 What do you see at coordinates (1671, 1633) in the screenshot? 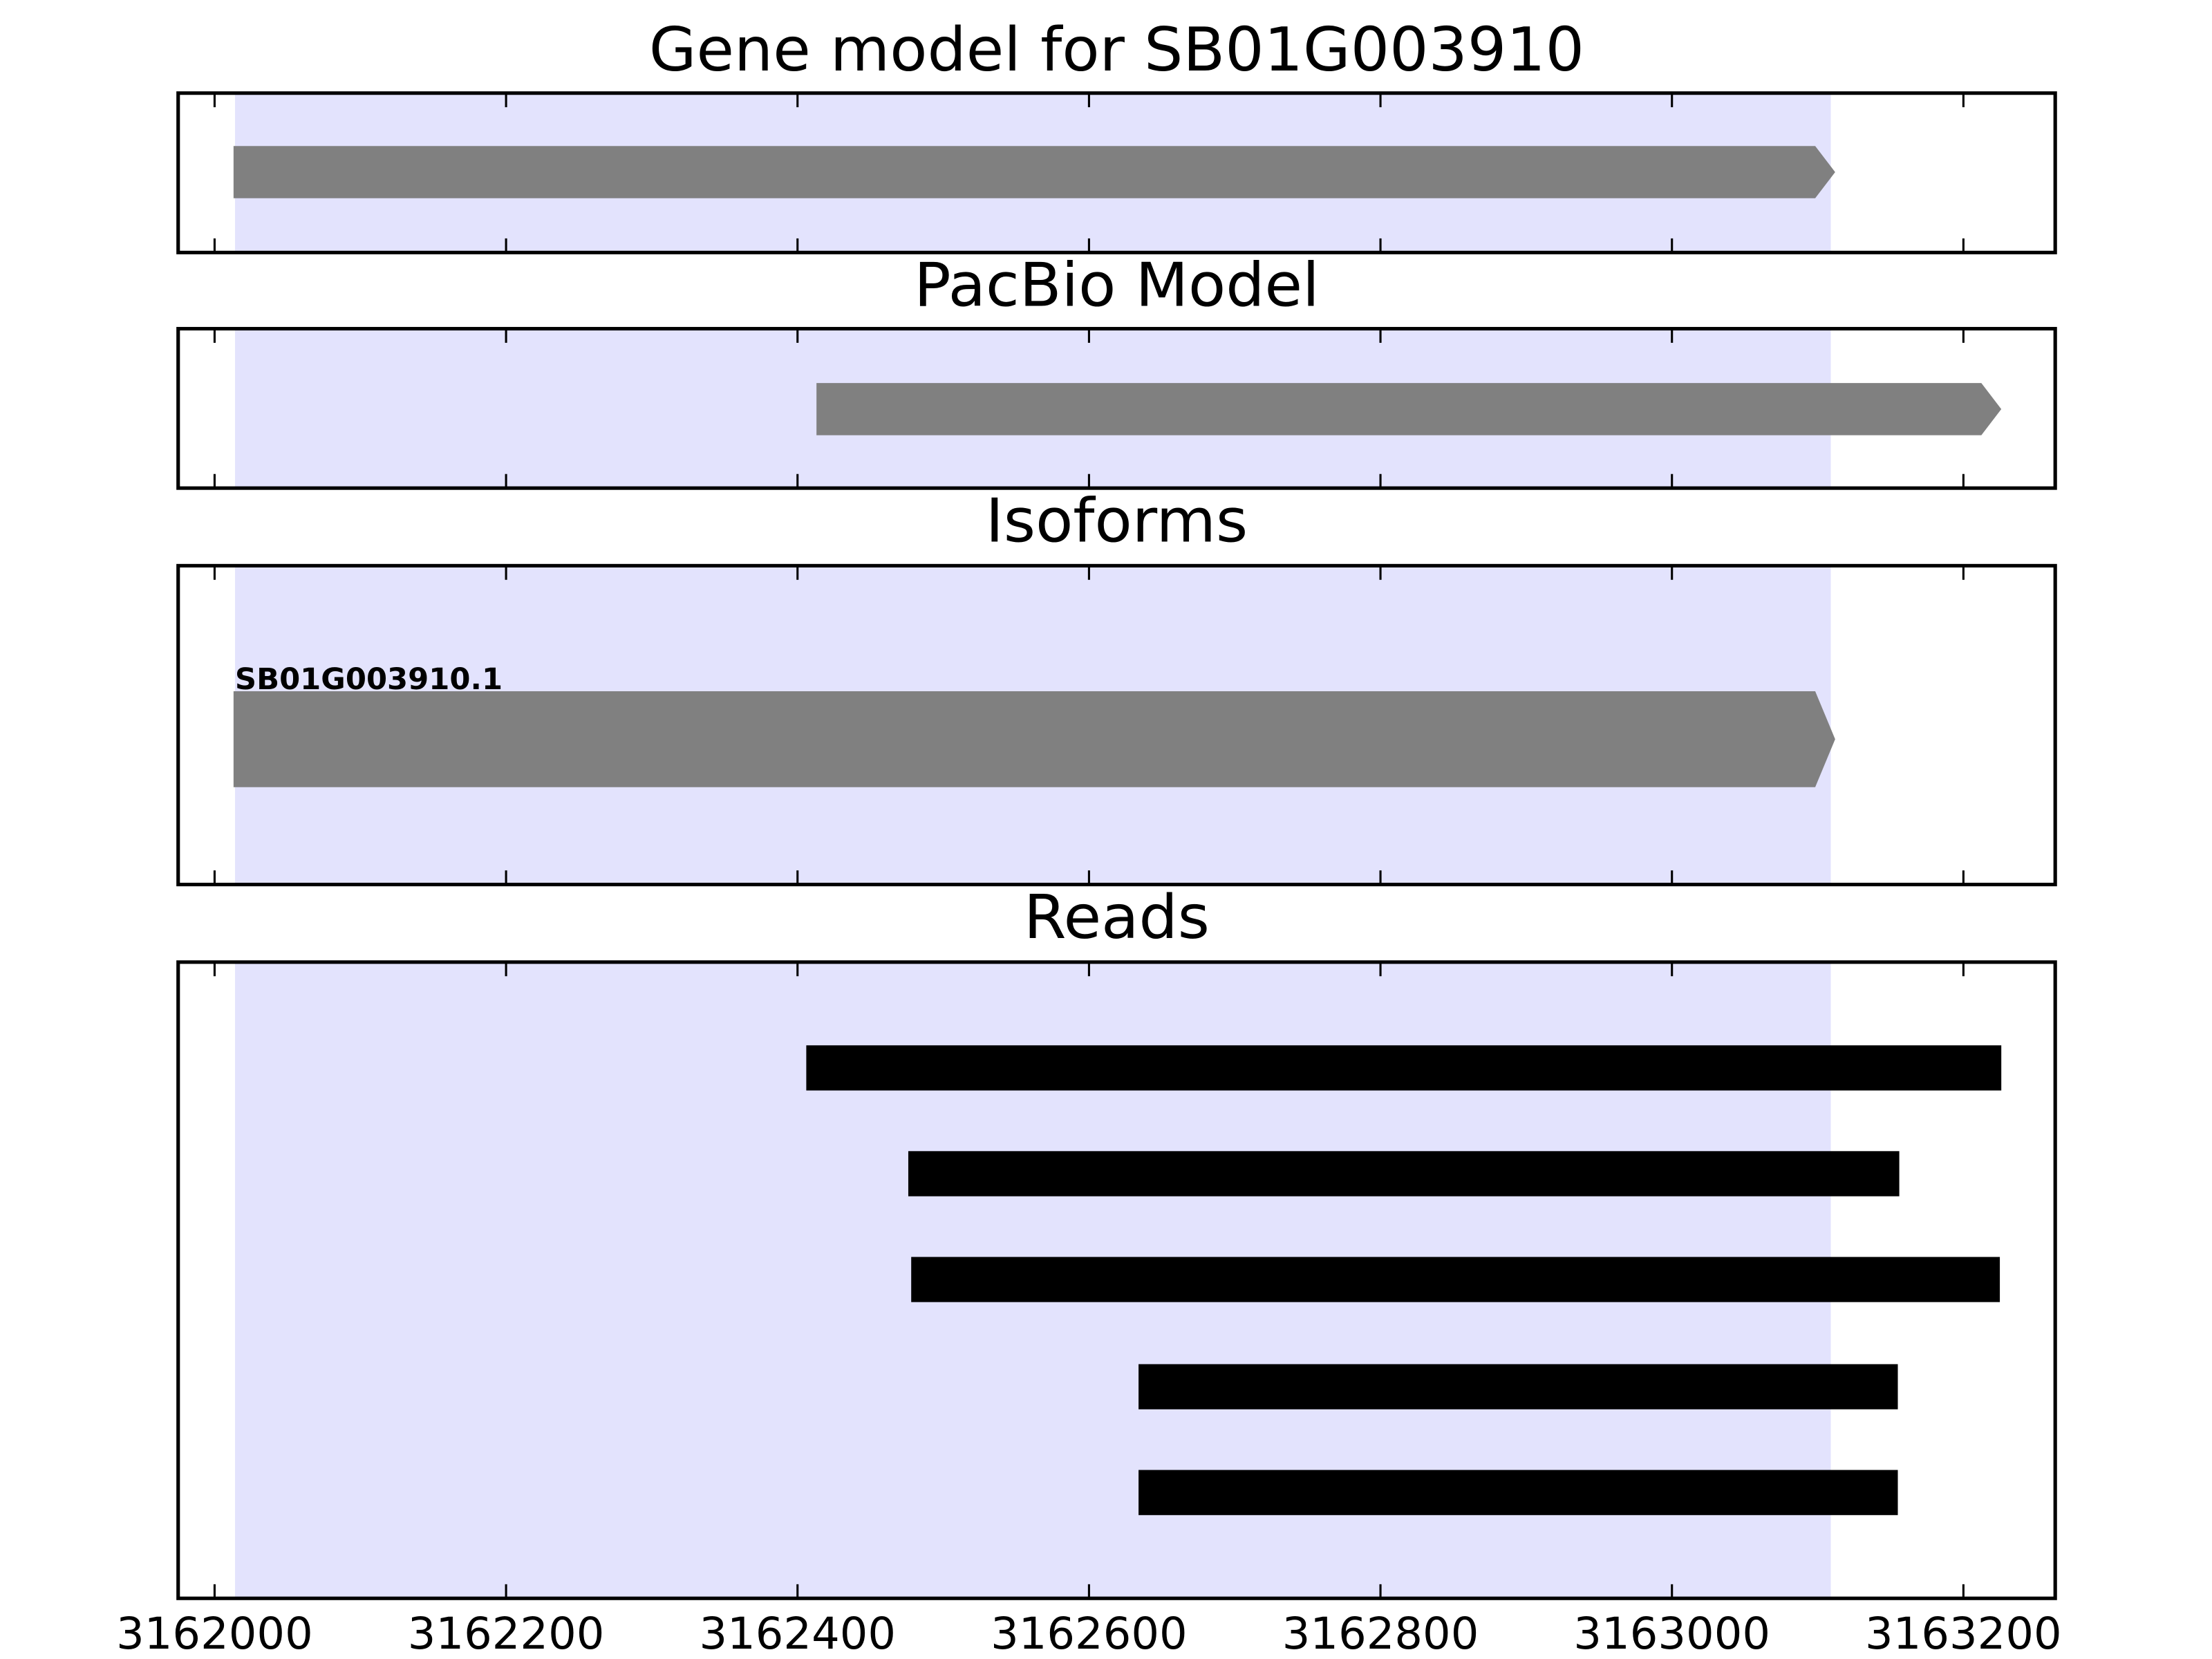
I see `x-tick-label: 3163000` at bounding box center [1671, 1633].